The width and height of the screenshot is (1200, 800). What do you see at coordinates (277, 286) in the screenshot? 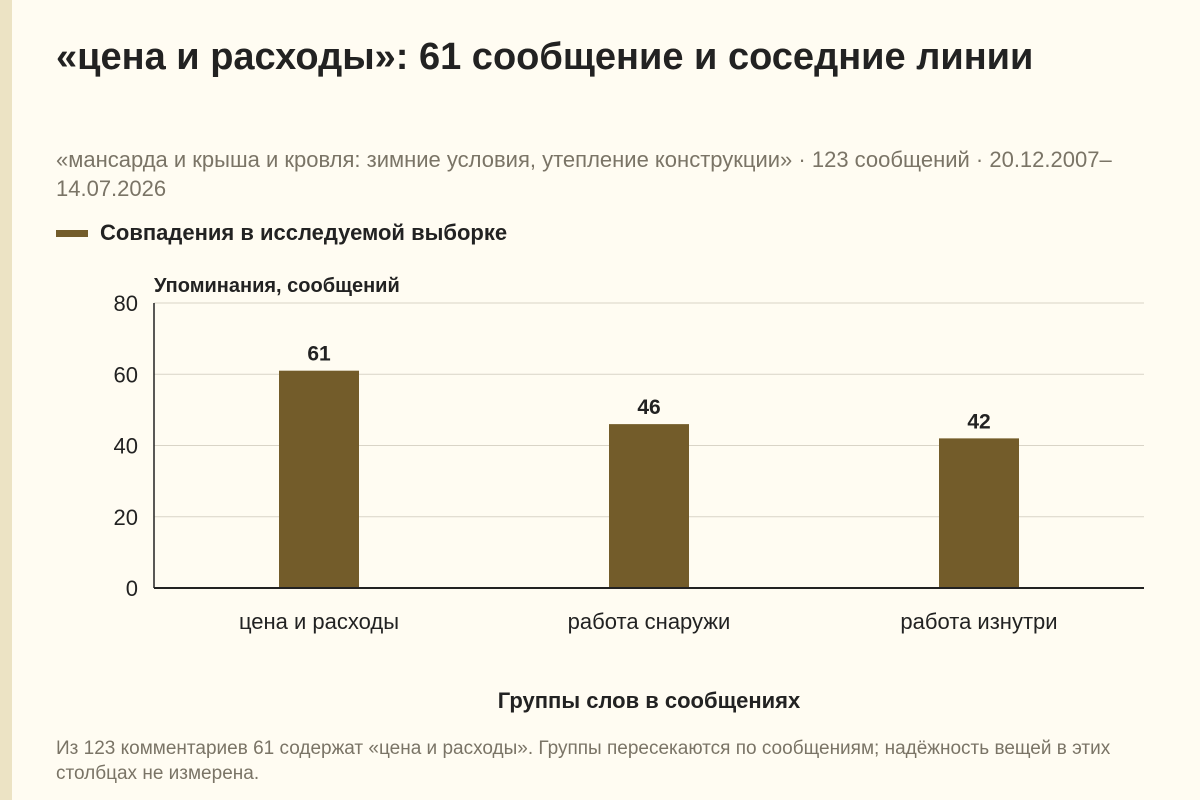
I see `y-axis-label: Упоминания, сообщений` at bounding box center [277, 286].